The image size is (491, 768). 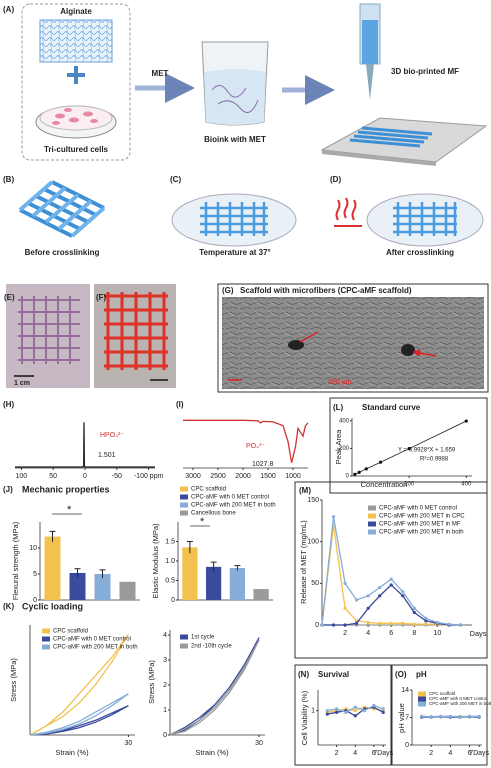 What do you see at coordinates (370, 42) in the screenshot?
I see `syringe-ink` at bounding box center [370, 42].